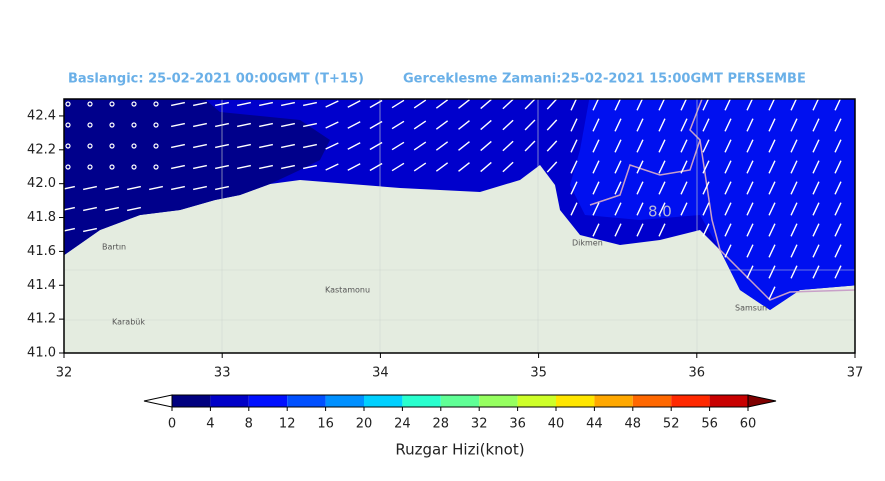 The width and height of the screenshot is (885, 481). I want to click on colorbar-tick-label: 32, so click(479, 424).